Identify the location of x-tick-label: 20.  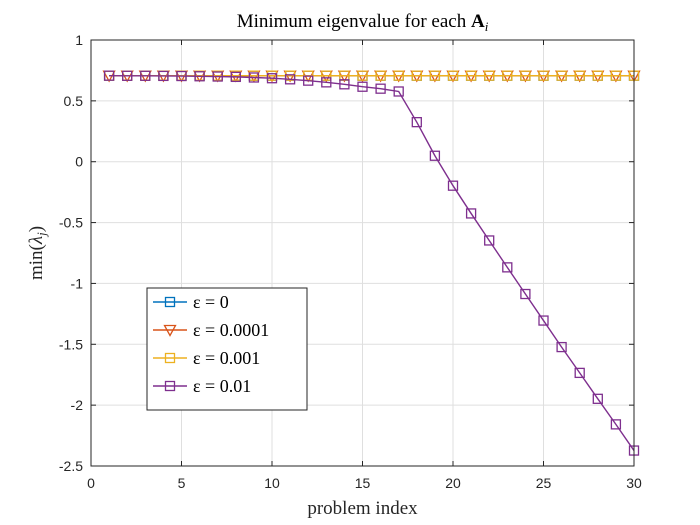
(453, 483).